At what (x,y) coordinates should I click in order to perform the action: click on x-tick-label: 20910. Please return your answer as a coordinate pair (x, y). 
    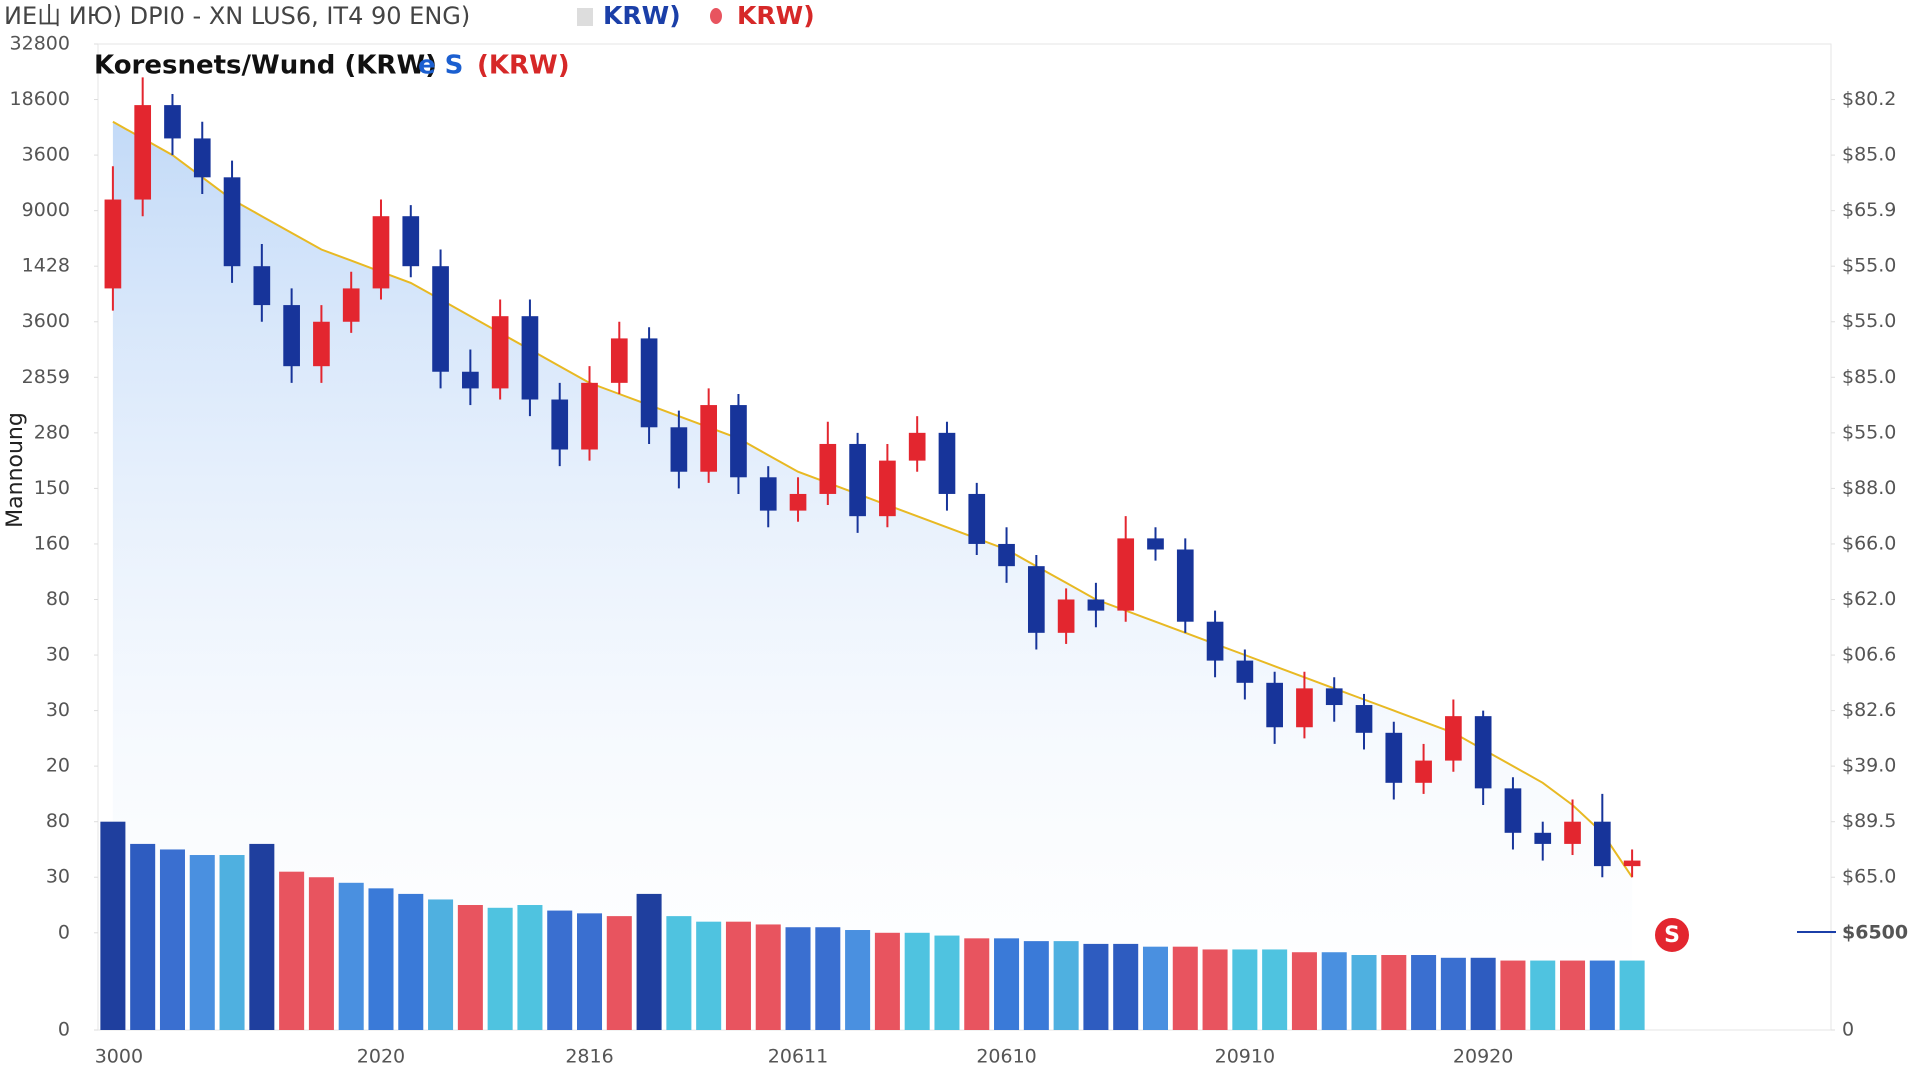
    Looking at the image, I should click on (1245, 1057).